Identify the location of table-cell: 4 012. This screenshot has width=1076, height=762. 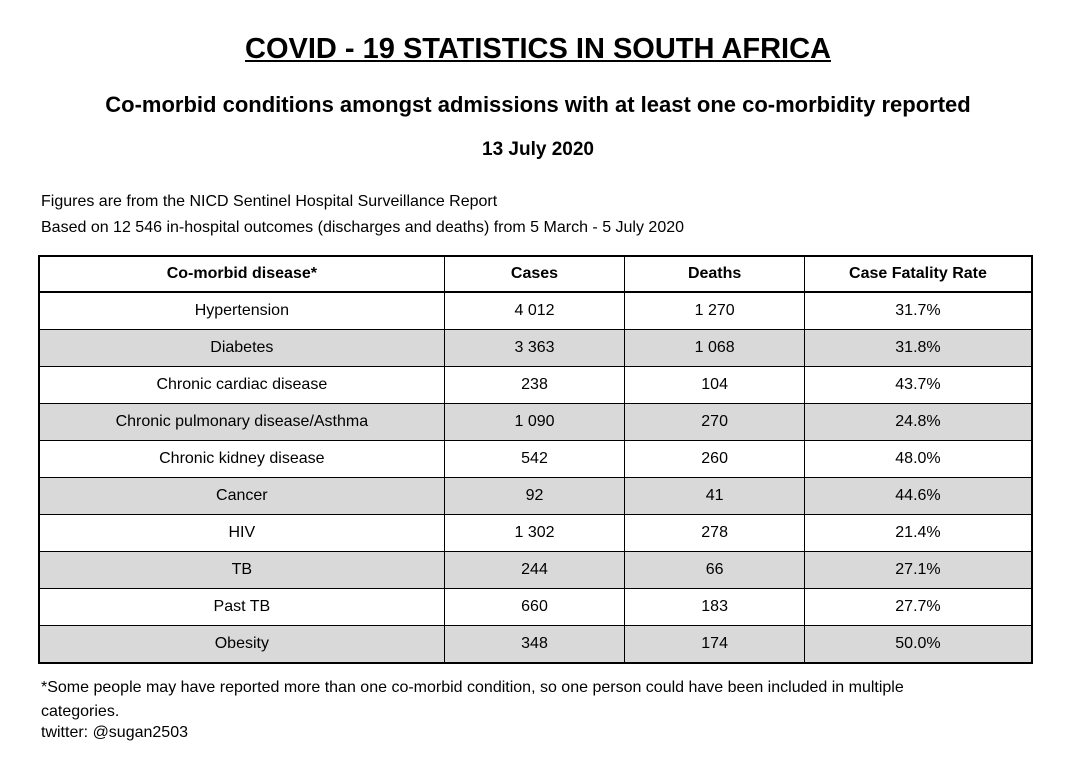
(534, 310).